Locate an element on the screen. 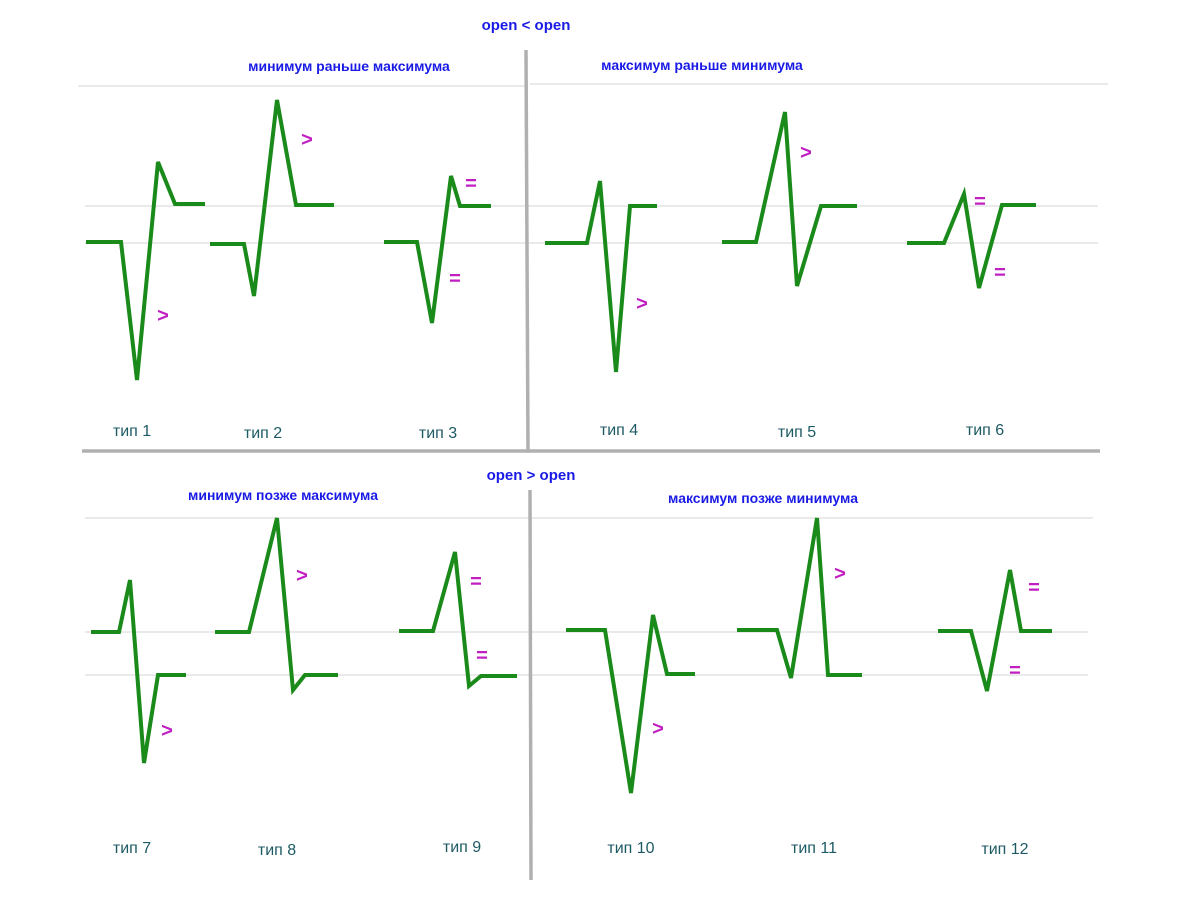  header-open-greater-open: open > open is located at coordinates (531, 475).